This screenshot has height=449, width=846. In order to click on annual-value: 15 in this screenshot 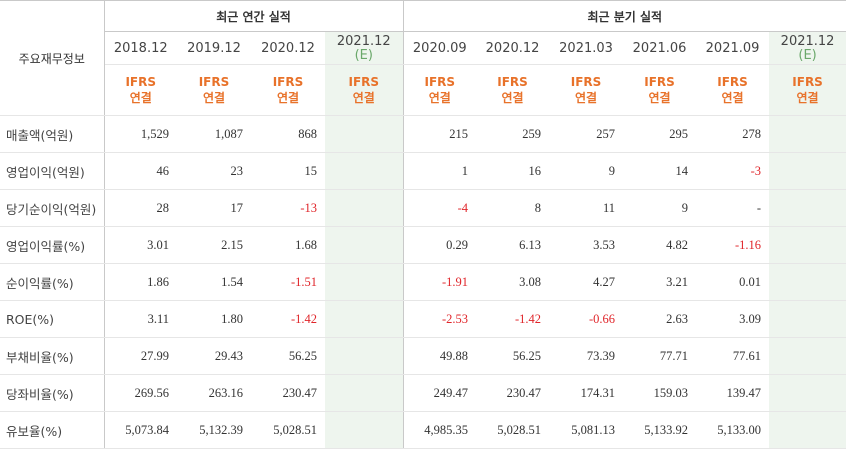, I will do `click(288, 171)`.